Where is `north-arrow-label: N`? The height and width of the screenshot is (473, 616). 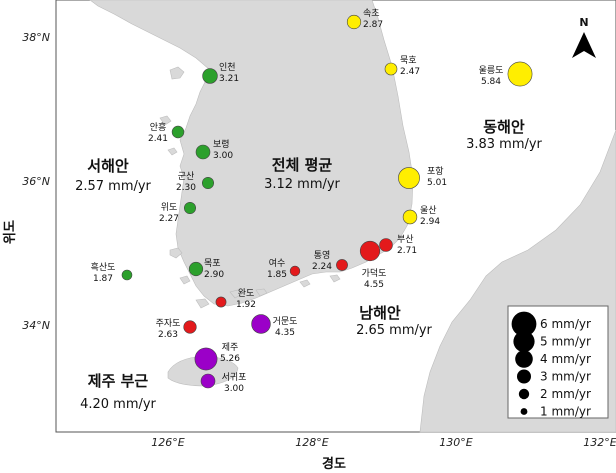 north-arrow-label: N is located at coordinates (583, 22).